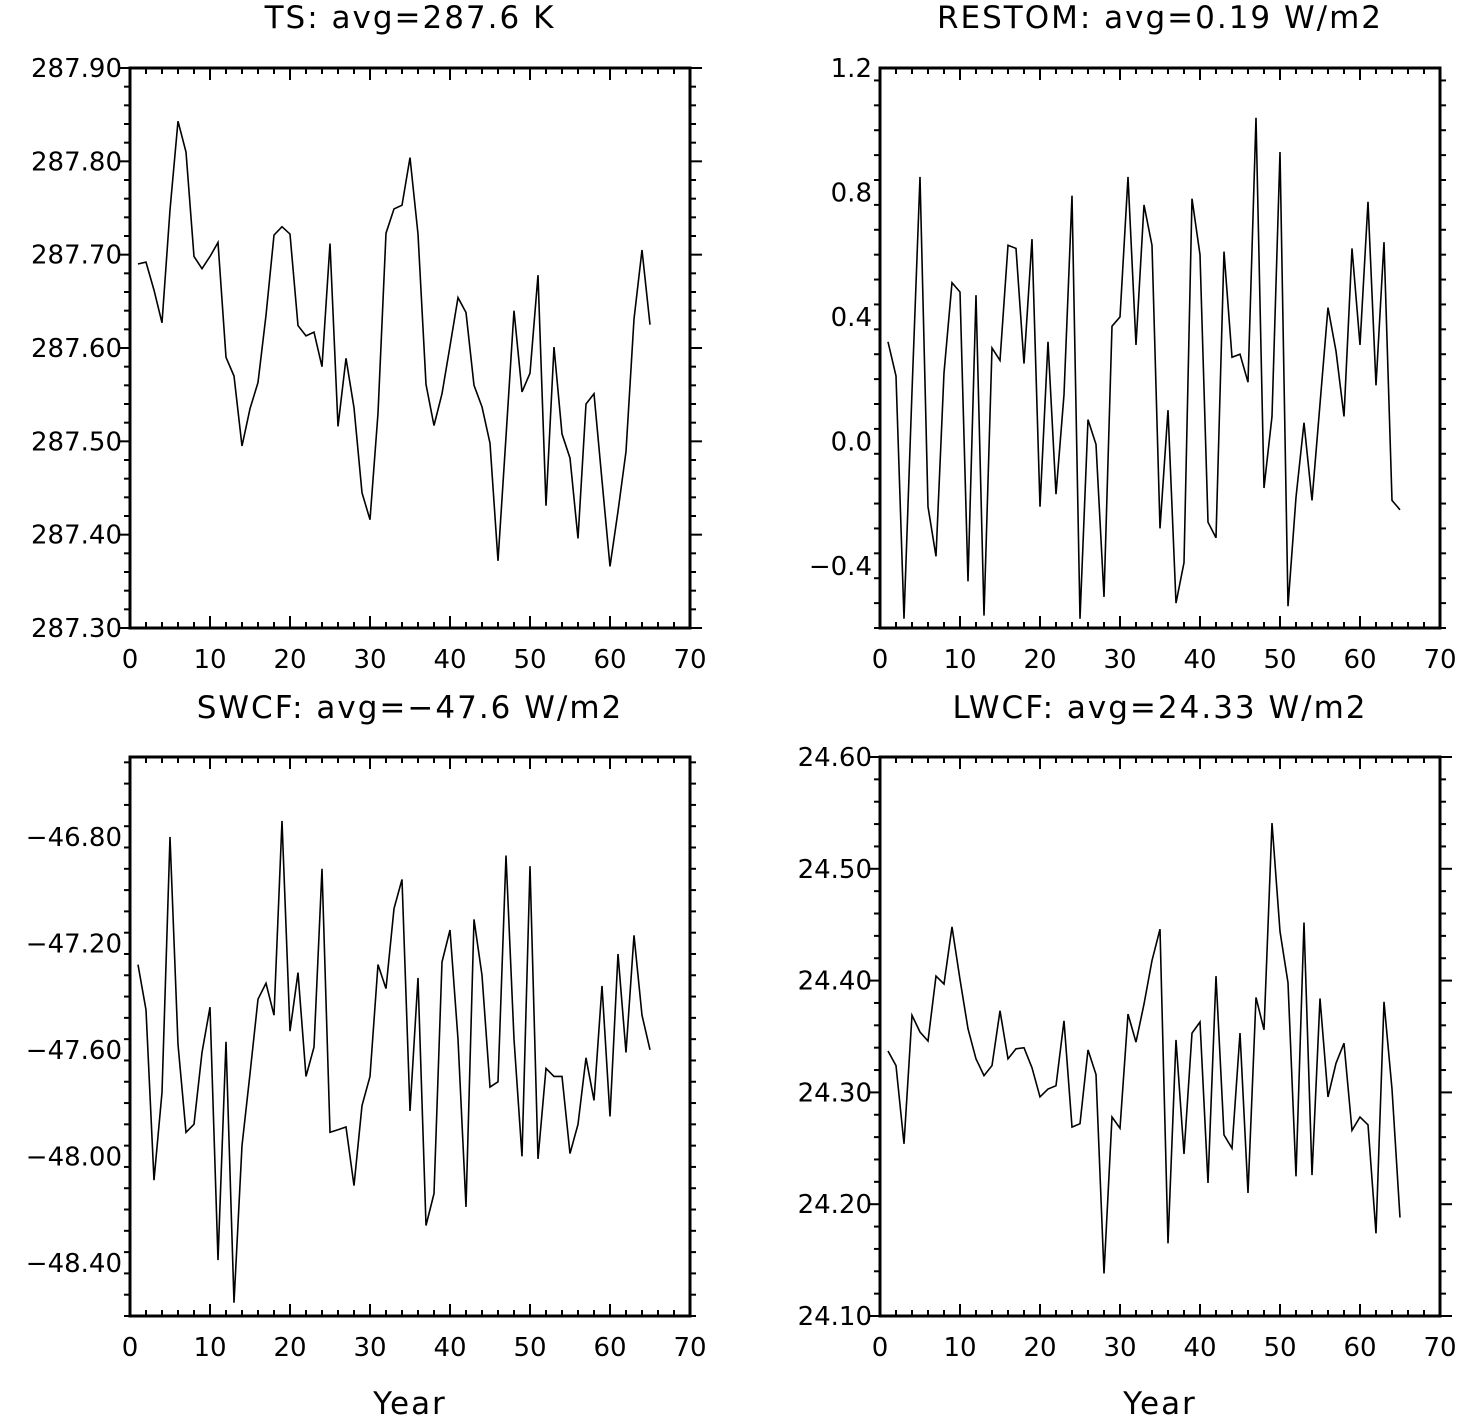  Describe the element at coordinates (851, 442) in the screenshot. I see `restom-ytick-label: 0.0` at that location.